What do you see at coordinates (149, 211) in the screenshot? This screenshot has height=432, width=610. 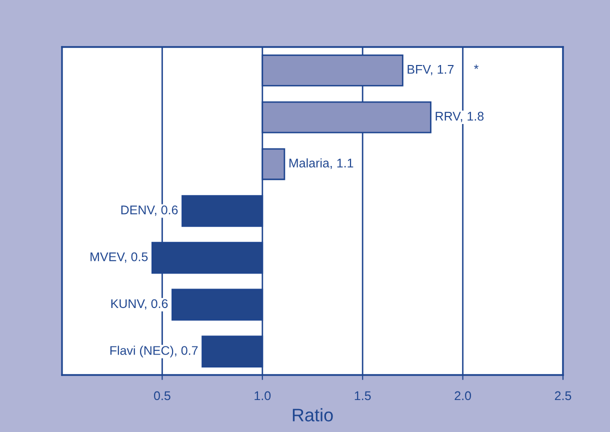 I see `data-label: DENV, 0.6` at bounding box center [149, 211].